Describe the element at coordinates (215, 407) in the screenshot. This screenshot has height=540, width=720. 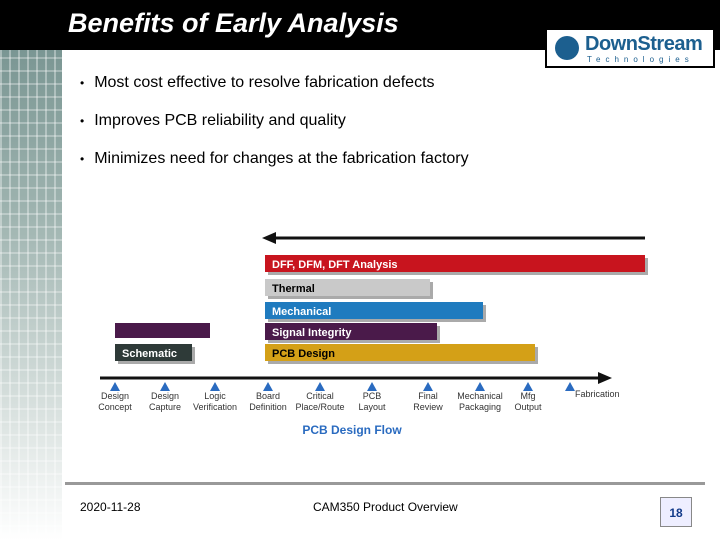
I see `step-label: Verification` at that location.